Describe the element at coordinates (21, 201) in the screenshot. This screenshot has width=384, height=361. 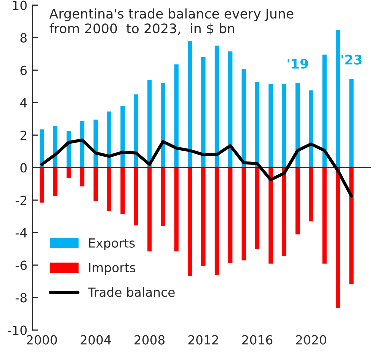
I see `y-tick-label: -2` at that location.